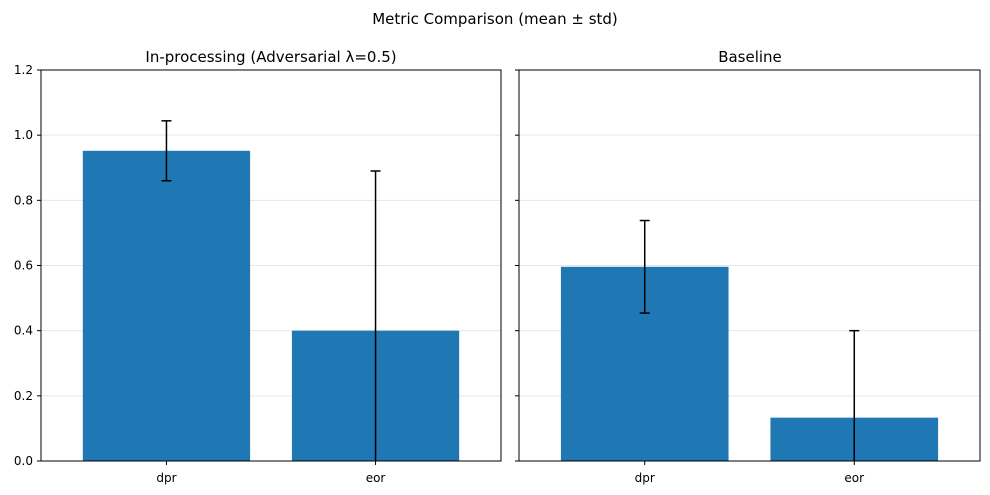 This screenshot has width=990, height=495. I want to click on y-tick-label: 1.2, so click(23, 70).